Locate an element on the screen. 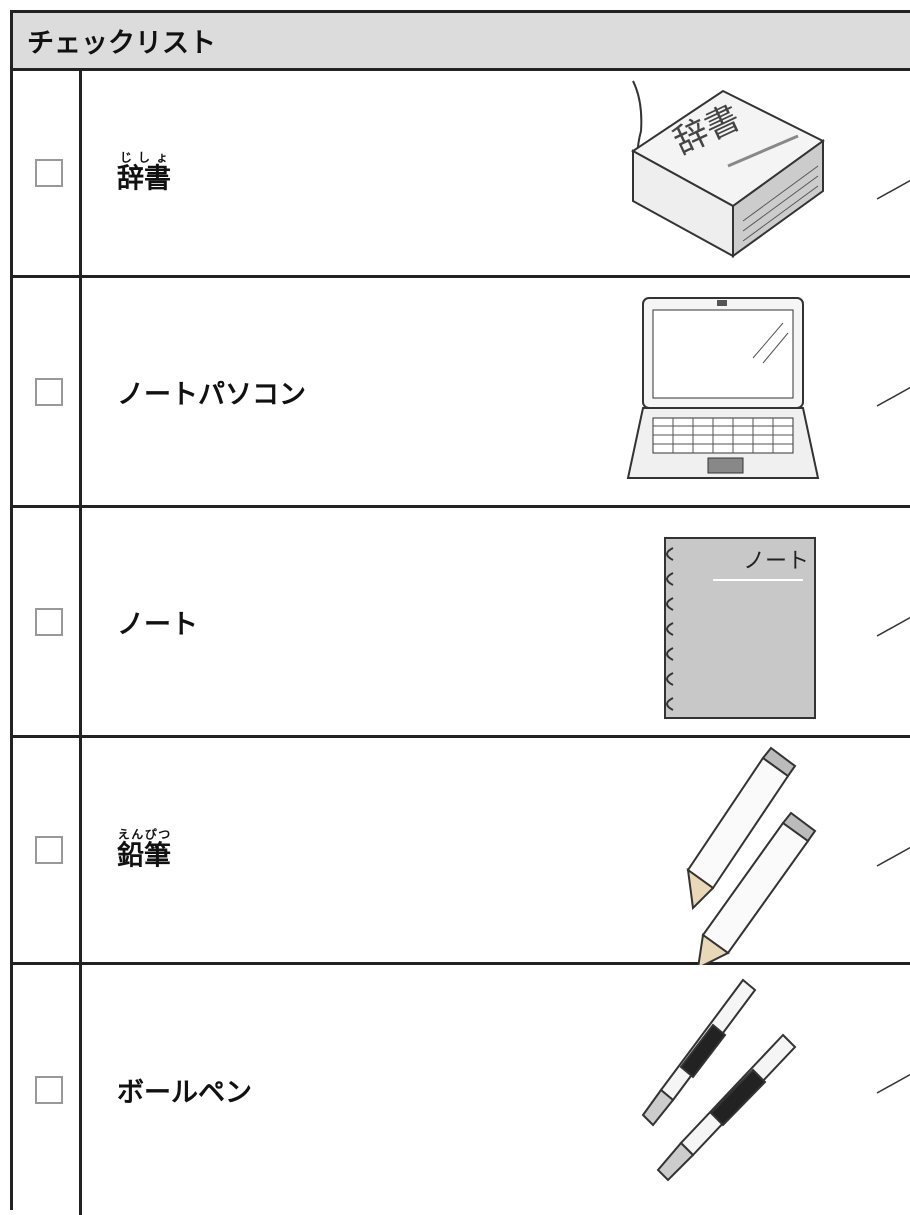 The image size is (910, 1215). item-label: ノートパソコン is located at coordinates (211, 391).